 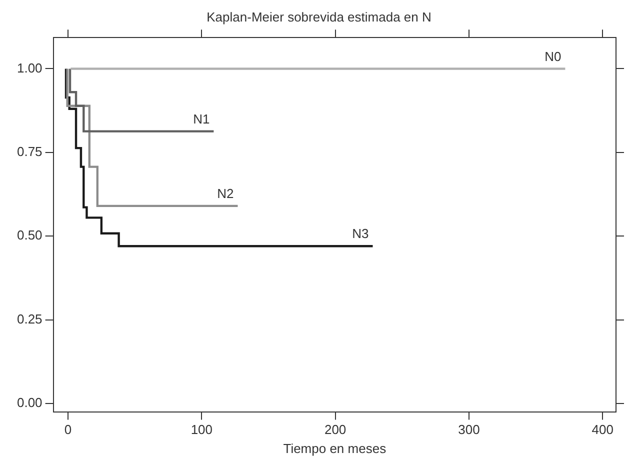 What do you see at coordinates (29, 68) in the screenshot?
I see `y-tick-label: 1.00` at bounding box center [29, 68].